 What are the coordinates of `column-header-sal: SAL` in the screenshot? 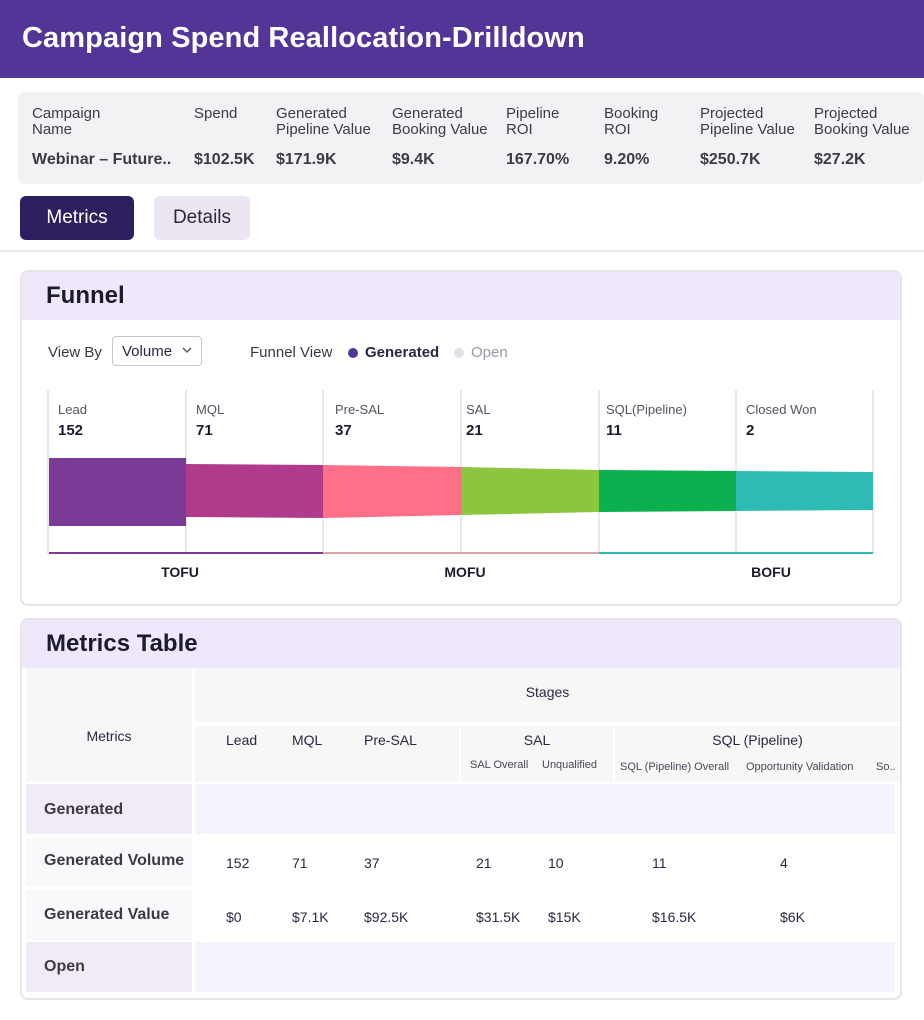 It's located at (537, 740).